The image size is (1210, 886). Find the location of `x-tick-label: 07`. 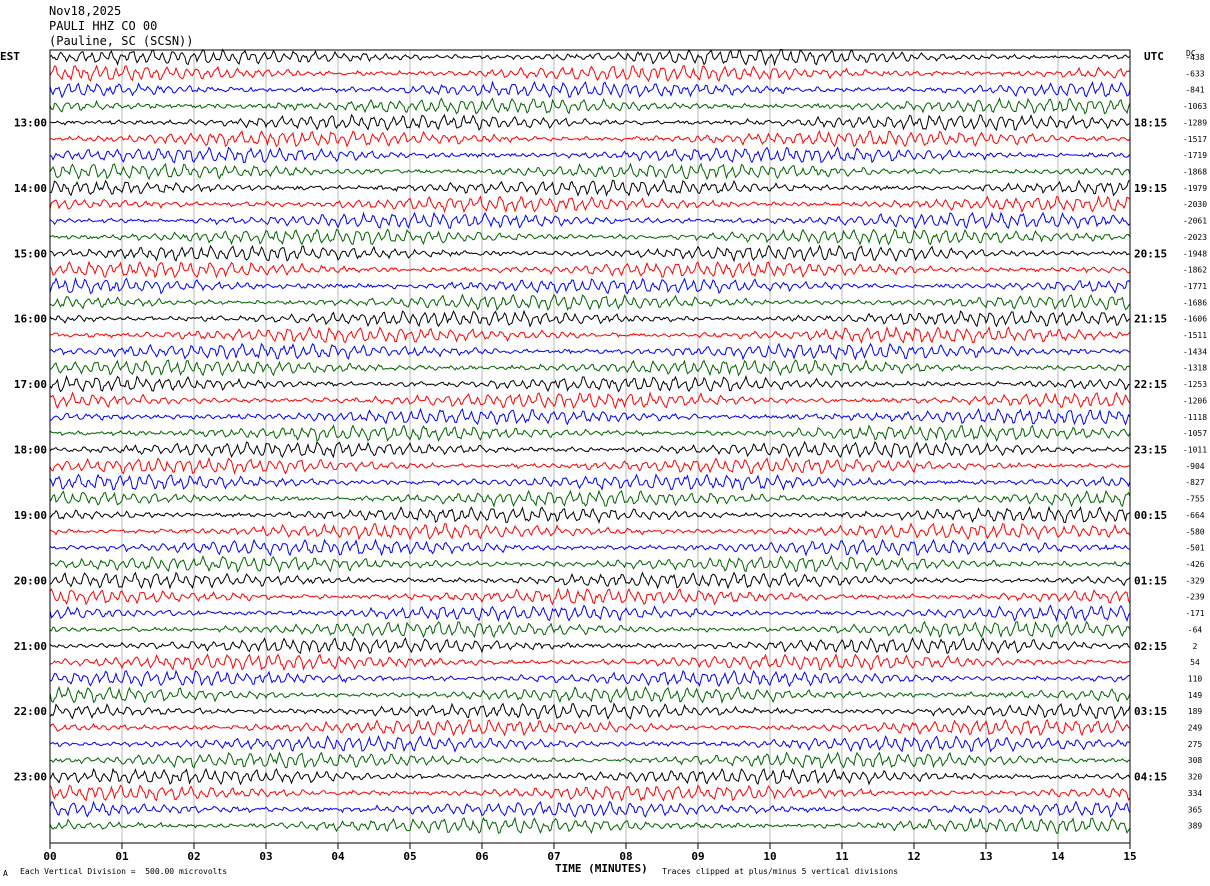

x-tick-label: 07 is located at coordinates (553, 856).